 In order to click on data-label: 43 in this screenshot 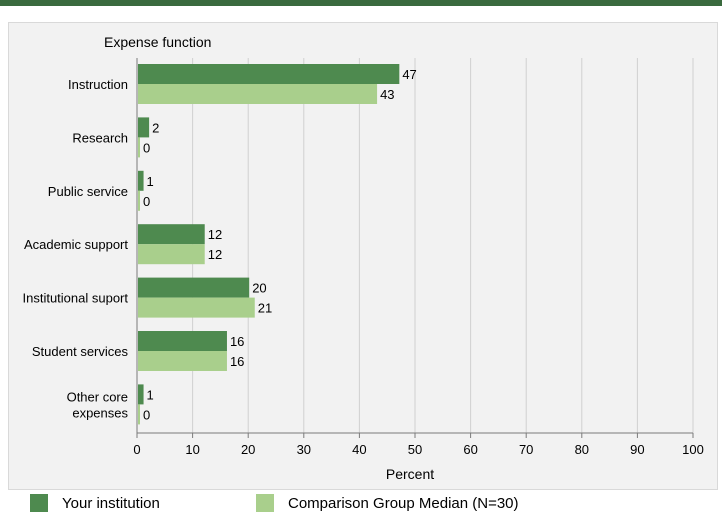, I will do `click(387, 94)`.